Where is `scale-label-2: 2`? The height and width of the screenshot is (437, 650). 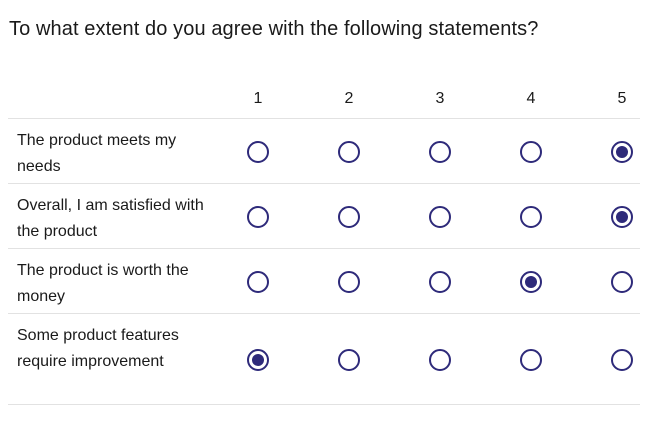 scale-label-2: 2 is located at coordinates (349, 98).